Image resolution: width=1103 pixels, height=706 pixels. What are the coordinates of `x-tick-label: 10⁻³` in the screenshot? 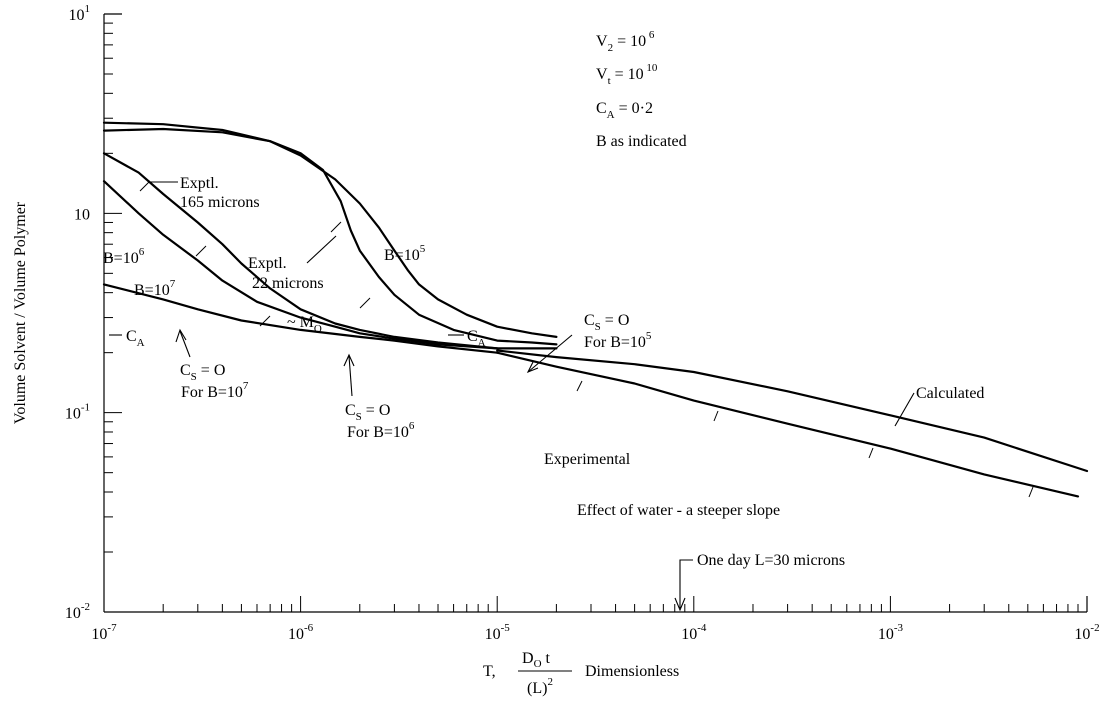 It's located at (891, 632).